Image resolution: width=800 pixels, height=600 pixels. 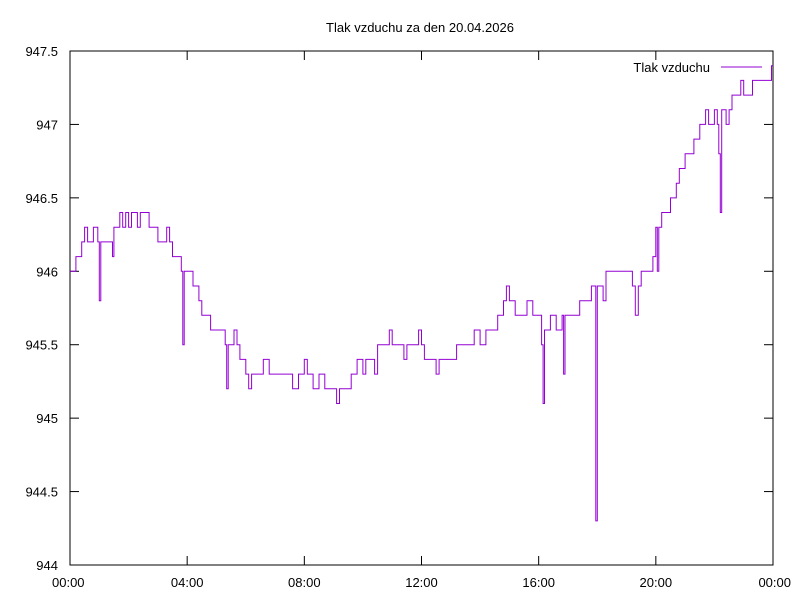 What do you see at coordinates (41, 198) in the screenshot?
I see `y-tick-label: 946.5` at bounding box center [41, 198].